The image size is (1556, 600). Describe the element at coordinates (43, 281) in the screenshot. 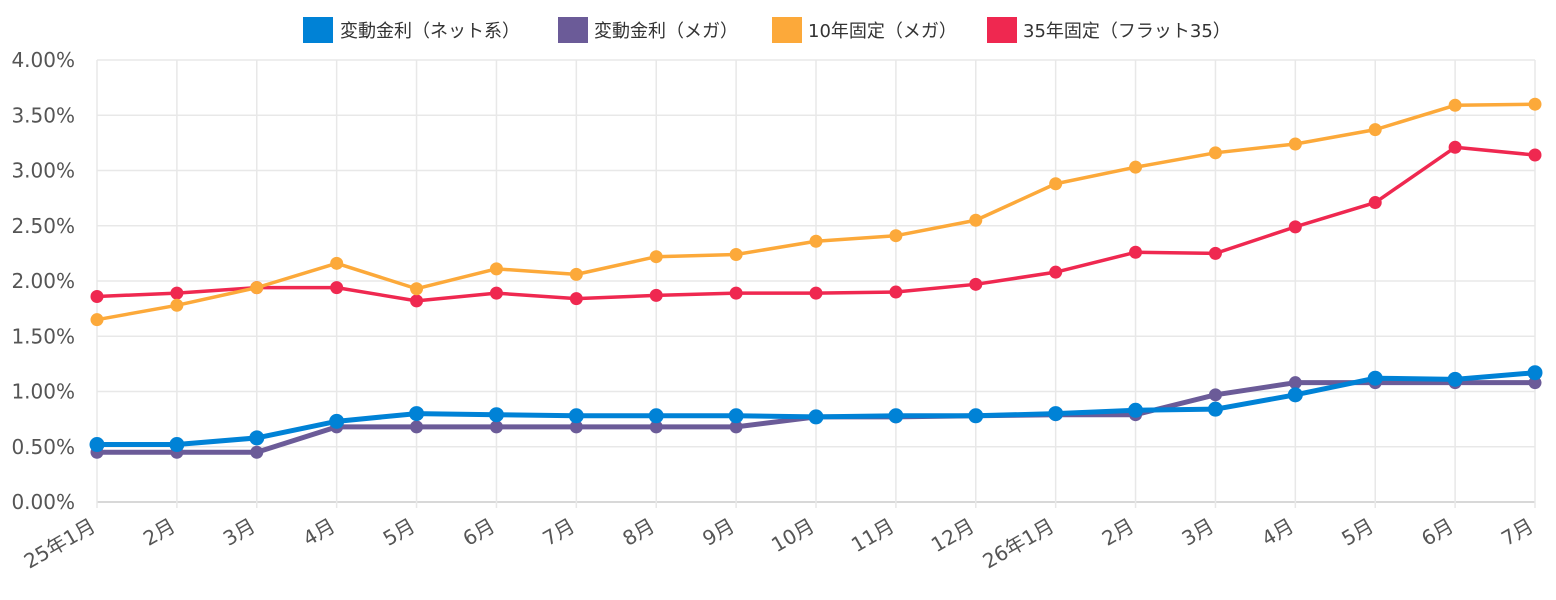

I see `y-tick-label: 2.00%` at that location.